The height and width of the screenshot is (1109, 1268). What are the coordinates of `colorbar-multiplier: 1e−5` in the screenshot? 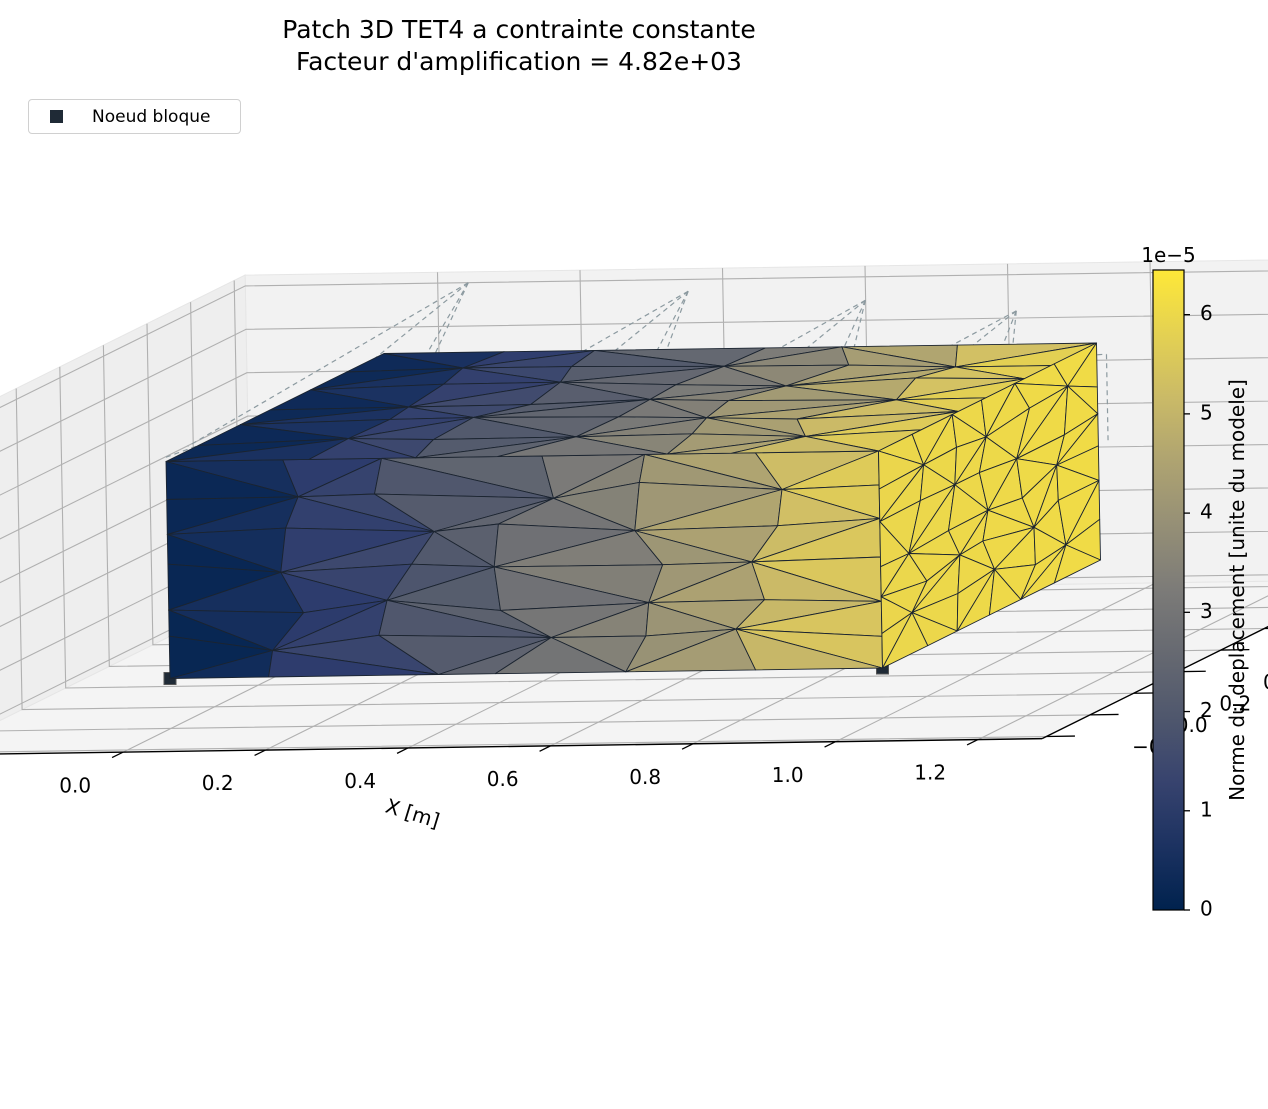 It's located at (1168, 255).